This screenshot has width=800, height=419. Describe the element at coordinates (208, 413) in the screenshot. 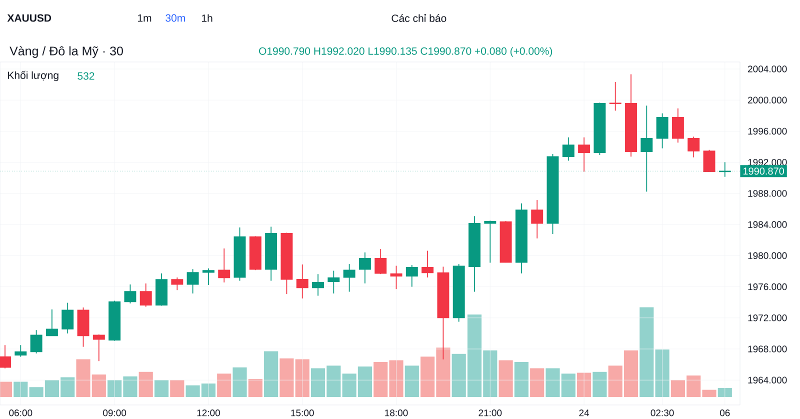

I see `x-tick-label: 12:00` at that location.